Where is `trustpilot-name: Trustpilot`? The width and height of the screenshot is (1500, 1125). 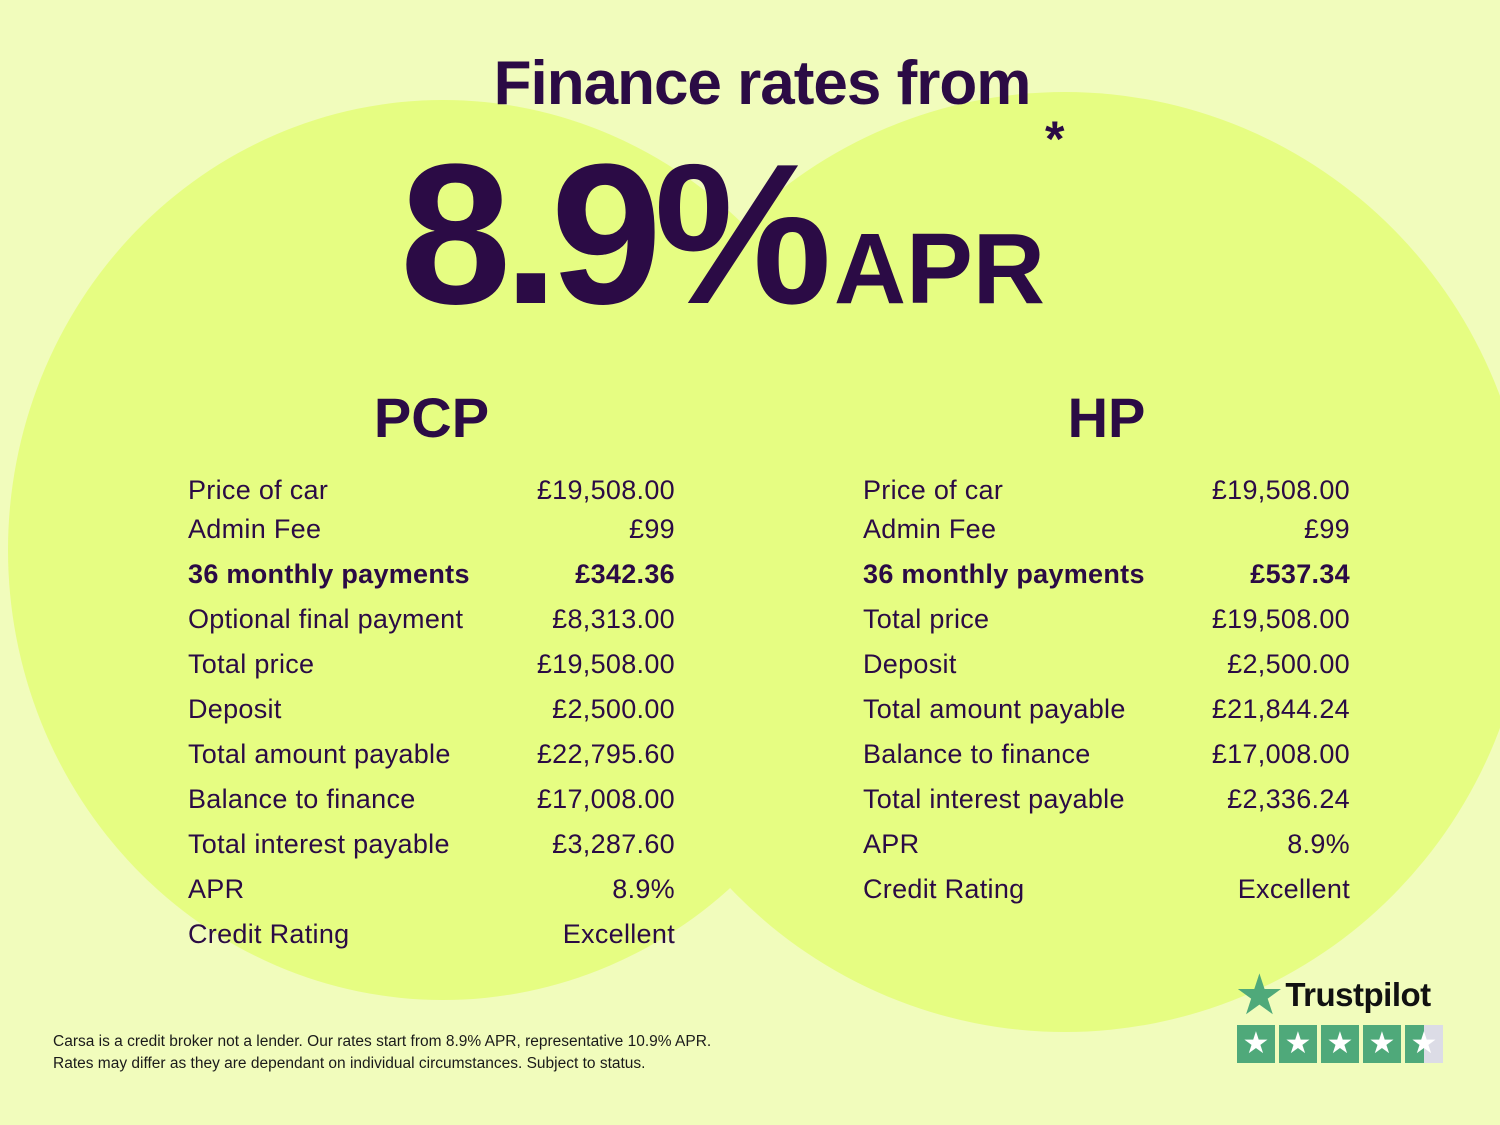 trustpilot-name: Trustpilot is located at coordinates (1358, 994).